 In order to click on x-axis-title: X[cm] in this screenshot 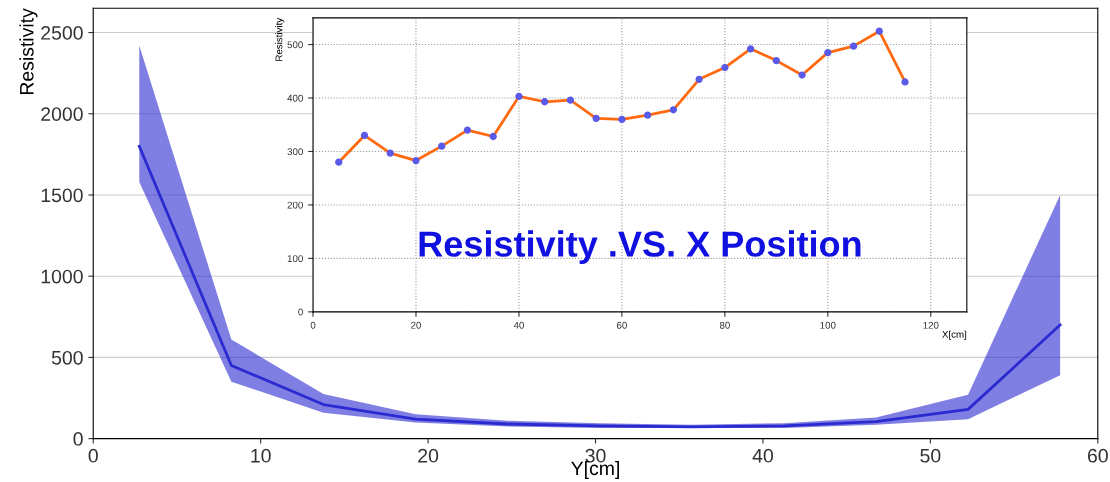, I will do `click(954, 335)`.